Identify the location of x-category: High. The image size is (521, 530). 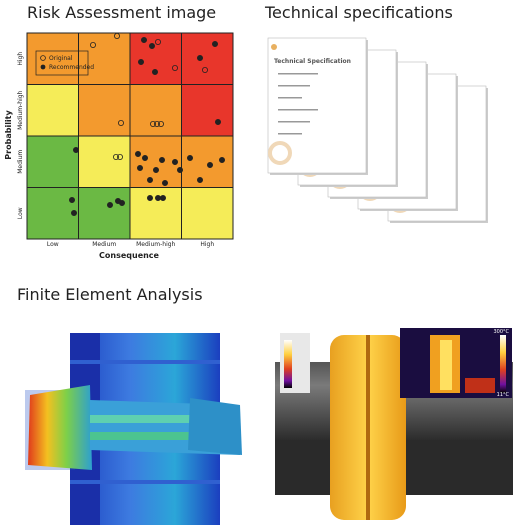
(207, 244).